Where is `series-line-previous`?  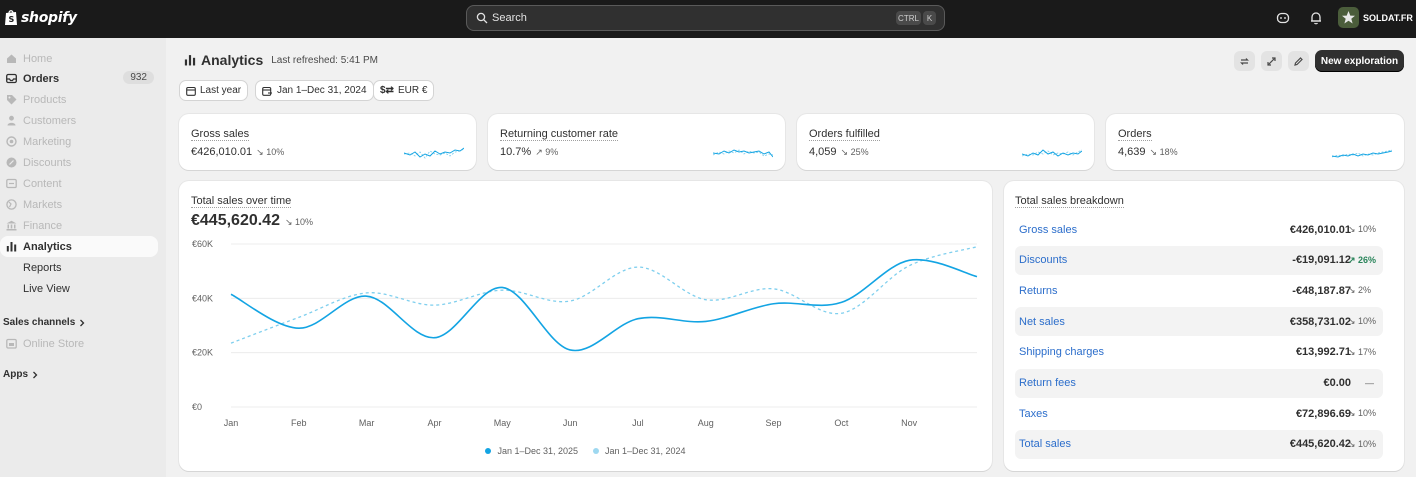
series-line-previous is located at coordinates (604, 295).